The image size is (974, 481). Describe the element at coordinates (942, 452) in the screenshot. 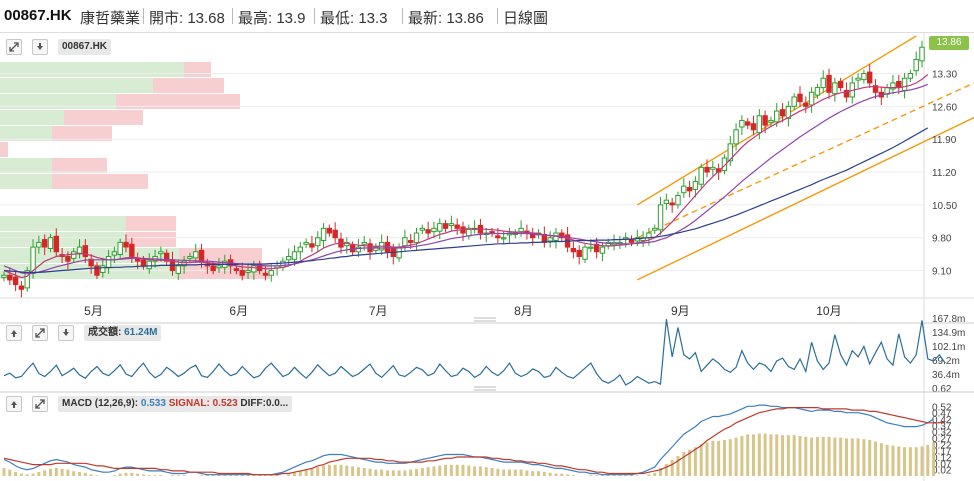

I see `macd-tick-label: 0.17` at that location.